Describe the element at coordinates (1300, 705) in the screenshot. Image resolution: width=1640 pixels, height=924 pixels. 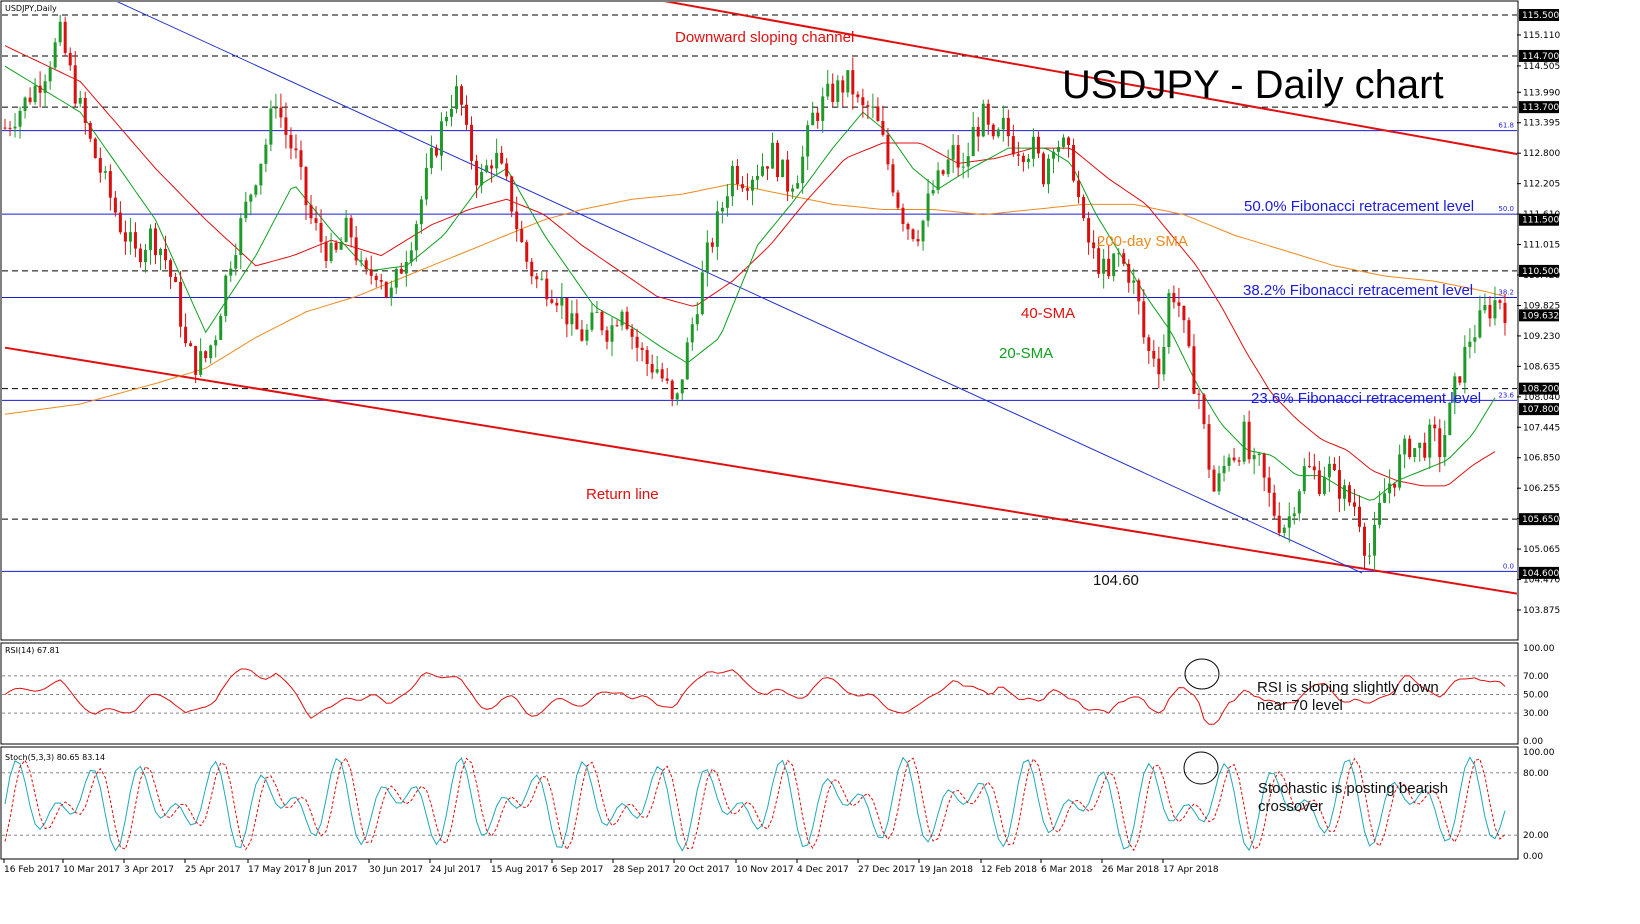
I see `rsi-annotation-line2: near 70 level` at that location.